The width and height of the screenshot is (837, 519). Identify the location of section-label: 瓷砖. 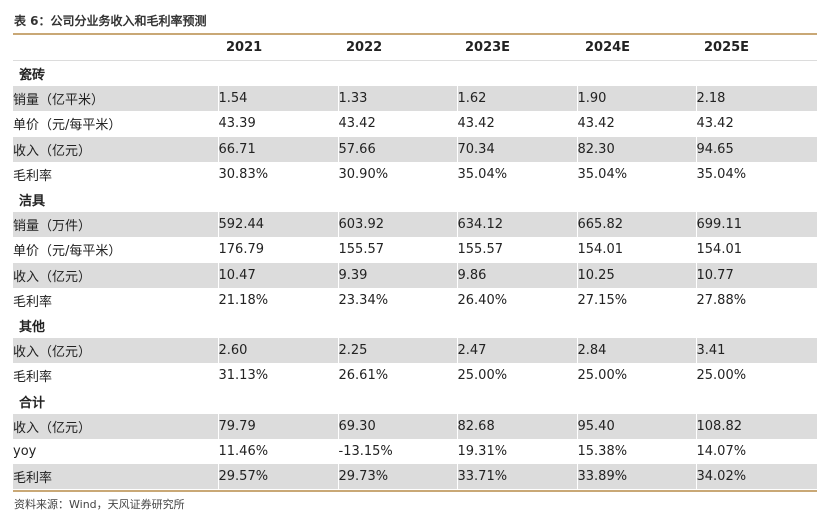
(32, 76).